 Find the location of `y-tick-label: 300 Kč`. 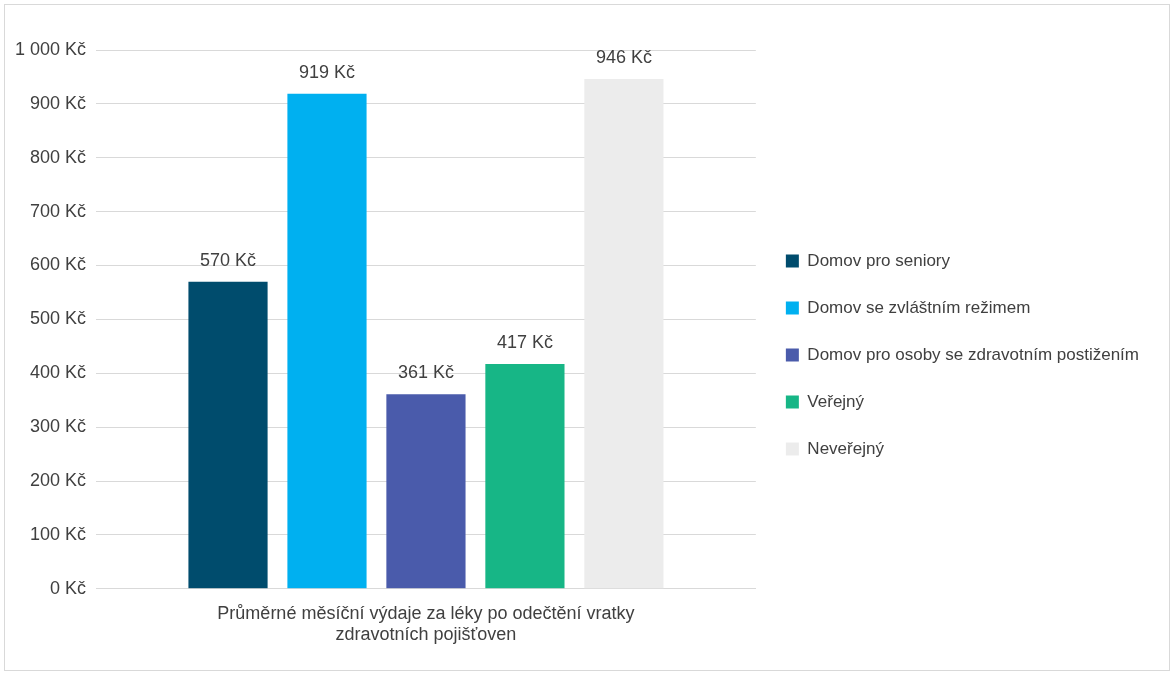

y-tick-label: 300 Kč is located at coordinates (58, 426).